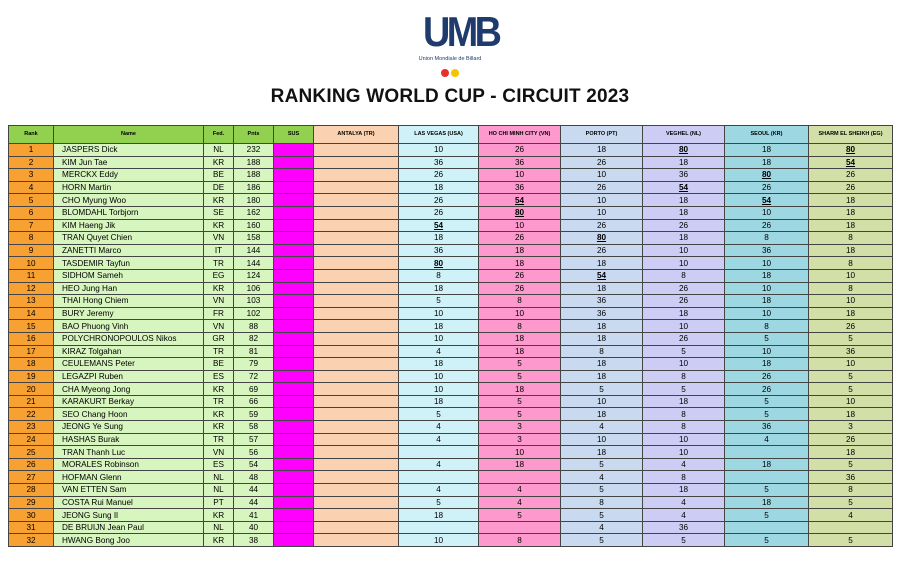  What do you see at coordinates (455, 73) in the screenshot?
I see `logo-yellow-dot` at bounding box center [455, 73].